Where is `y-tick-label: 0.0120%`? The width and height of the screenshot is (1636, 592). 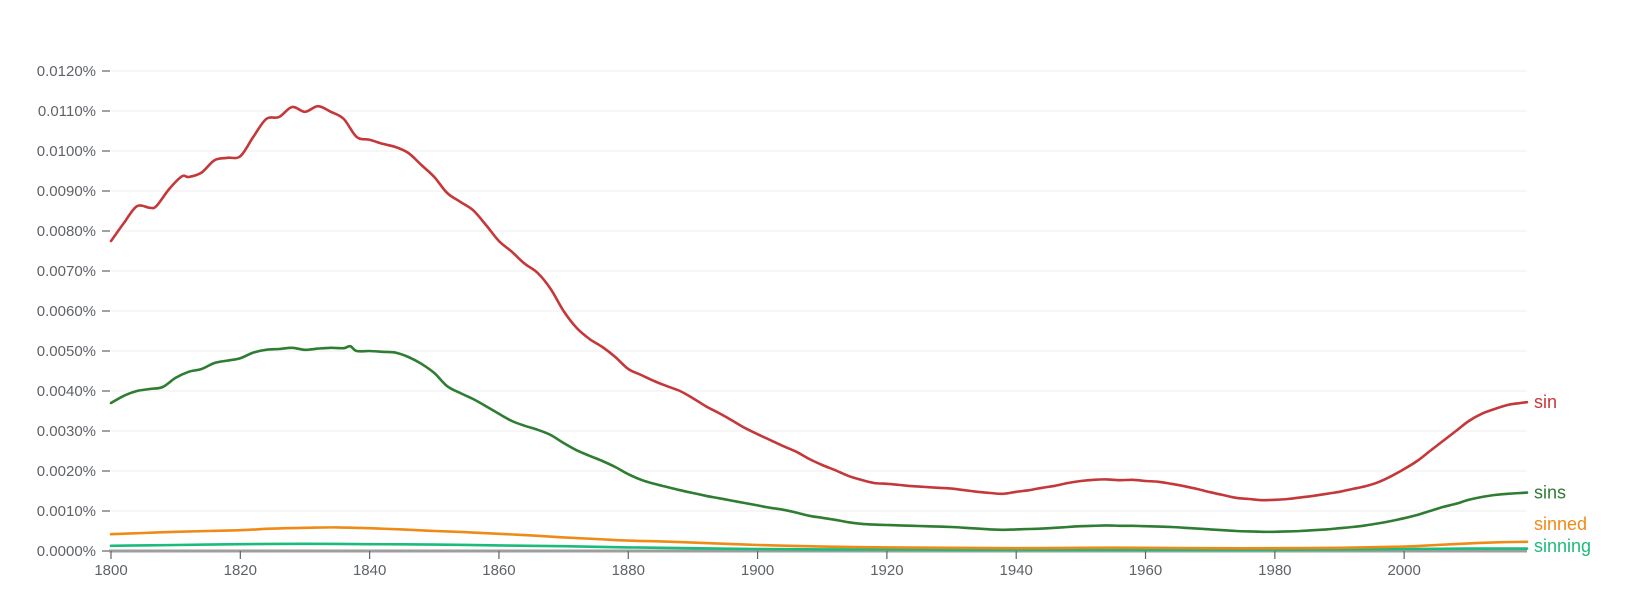 y-tick-label: 0.0120% is located at coordinates (66, 71).